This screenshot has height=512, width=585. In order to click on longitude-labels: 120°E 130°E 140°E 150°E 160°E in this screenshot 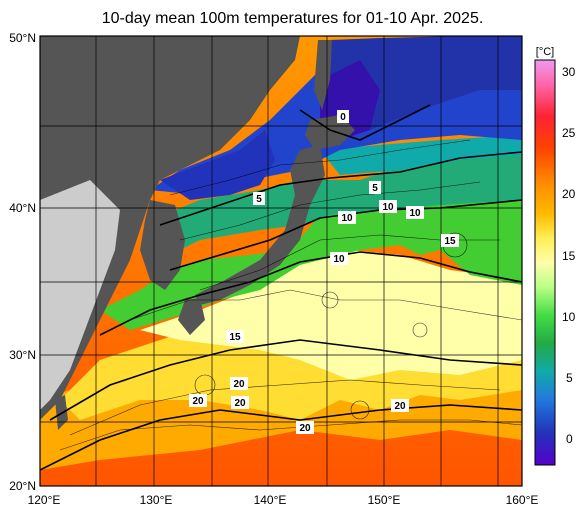, I will do `click(283, 500)`.